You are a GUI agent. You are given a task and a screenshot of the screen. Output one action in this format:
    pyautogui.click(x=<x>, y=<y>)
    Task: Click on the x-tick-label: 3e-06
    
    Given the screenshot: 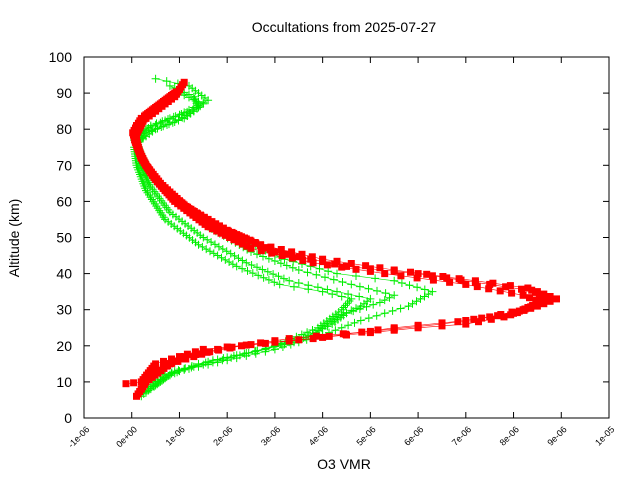 What is the action you would take?
    pyautogui.click(x=270, y=435)
    